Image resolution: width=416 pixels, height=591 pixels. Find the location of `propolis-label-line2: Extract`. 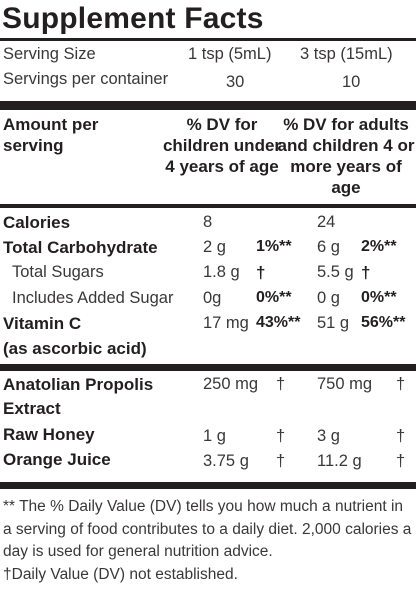

propolis-label-line2: Extract is located at coordinates (32, 408).